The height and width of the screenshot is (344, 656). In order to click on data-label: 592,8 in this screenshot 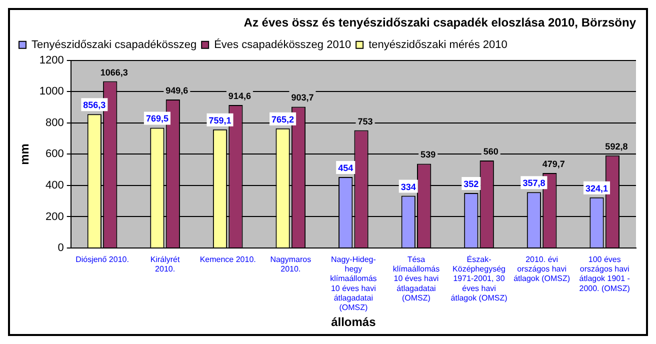, I will do `click(616, 146)`.